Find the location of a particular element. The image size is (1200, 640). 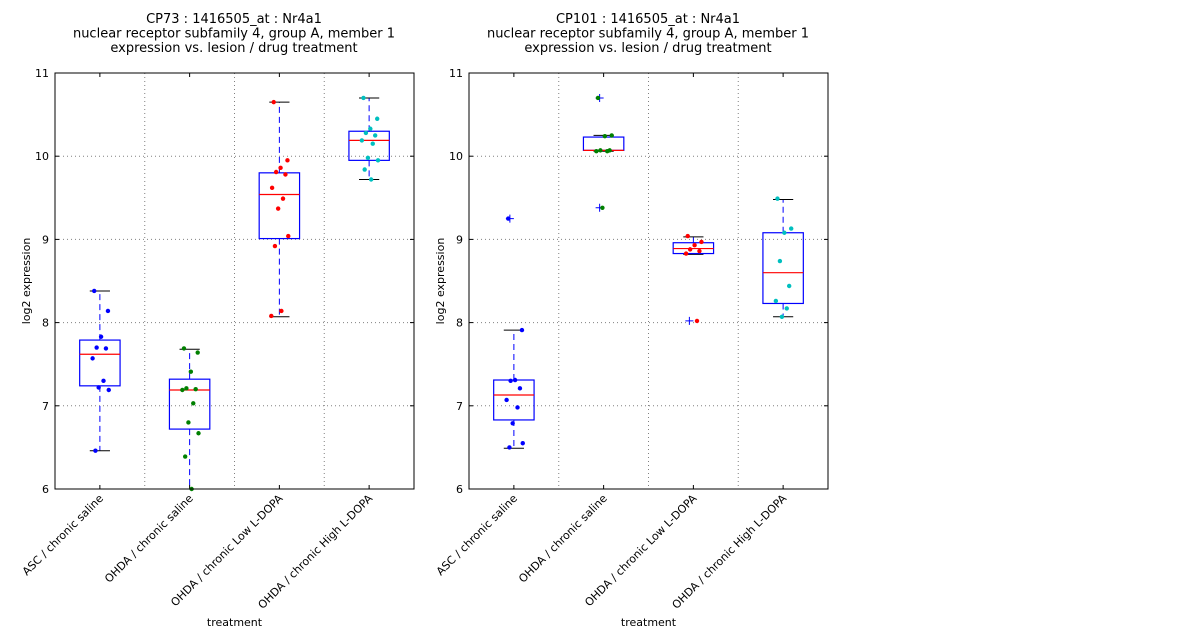

x-axis-label: treatment is located at coordinates (649, 622).